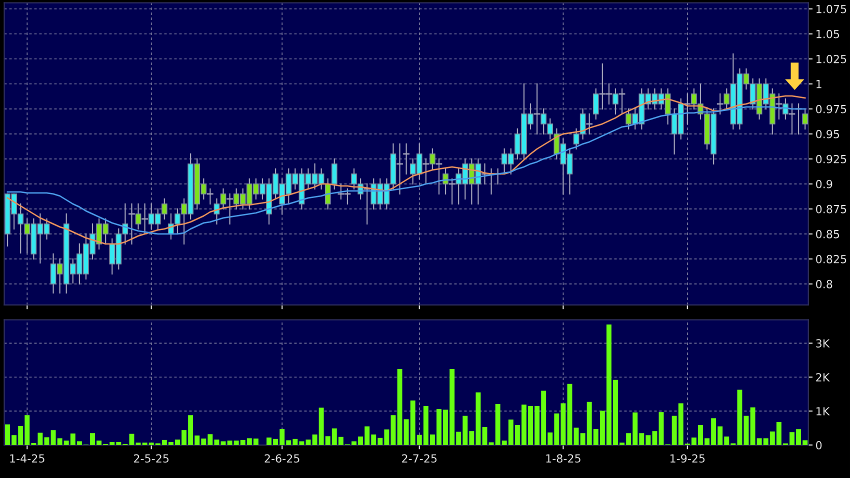 This screenshot has width=850, height=478. Describe the element at coordinates (831, 109) in the screenshot. I see `y-tick-label: 0.975` at that location.